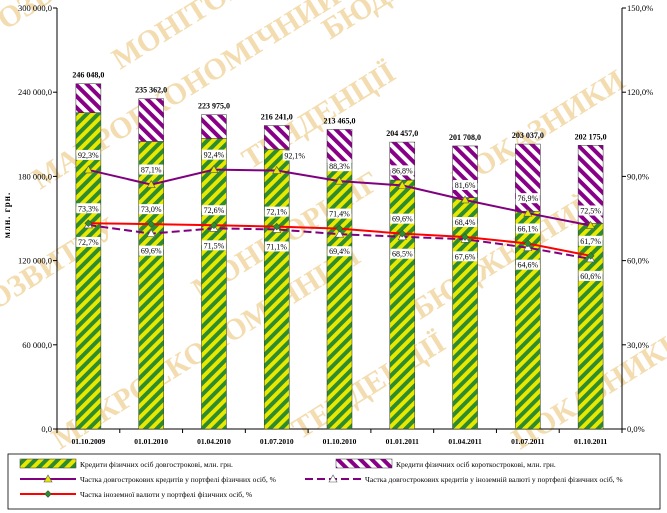 Image resolution: width=667 pixels, height=513 pixels. Describe the element at coordinates (638, 261) in the screenshot. I see `y2-tick-label: 60,0%` at that location.